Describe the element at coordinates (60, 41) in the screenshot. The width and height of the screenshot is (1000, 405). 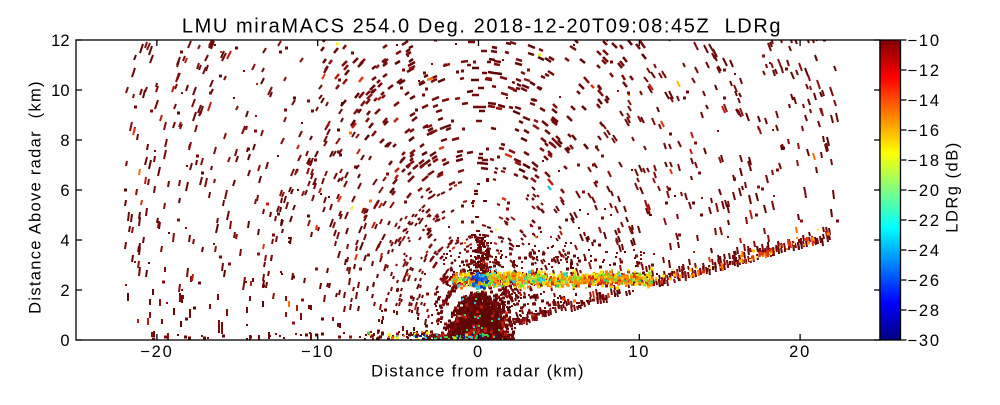
I see `svg-text: 12` at that location.